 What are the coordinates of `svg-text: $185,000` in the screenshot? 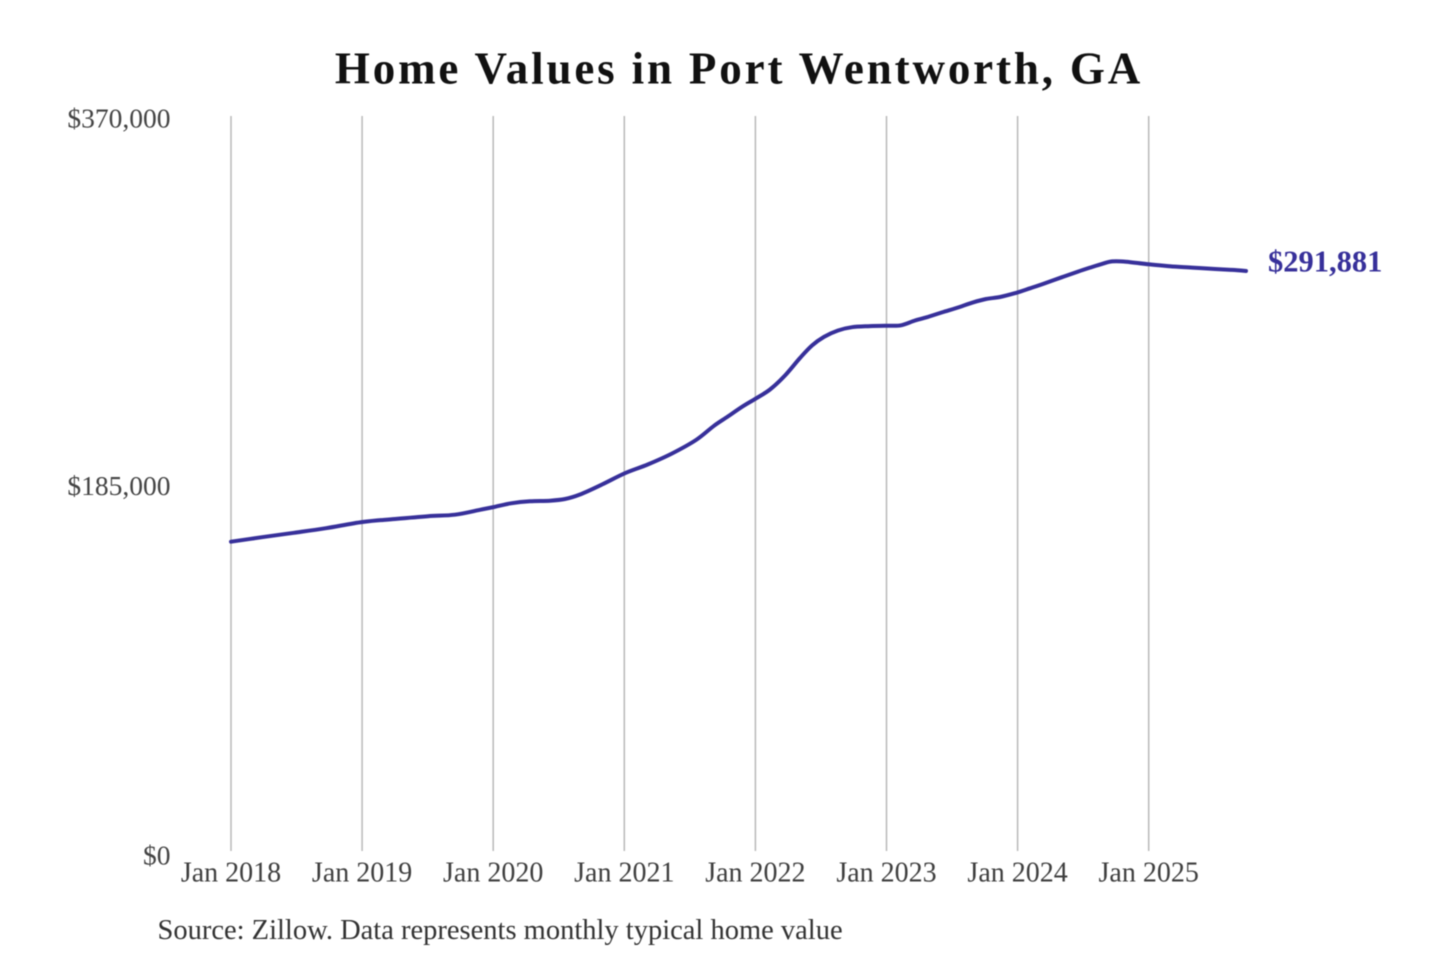 It's located at (118, 485).